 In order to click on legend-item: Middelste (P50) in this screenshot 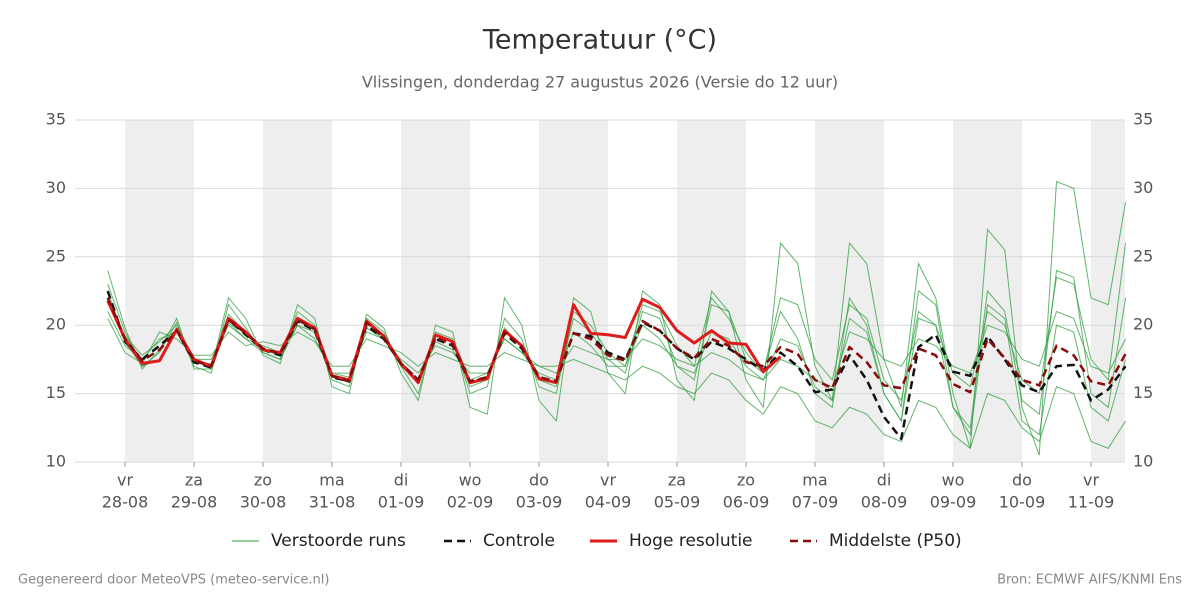, I will do `click(876, 541)`.